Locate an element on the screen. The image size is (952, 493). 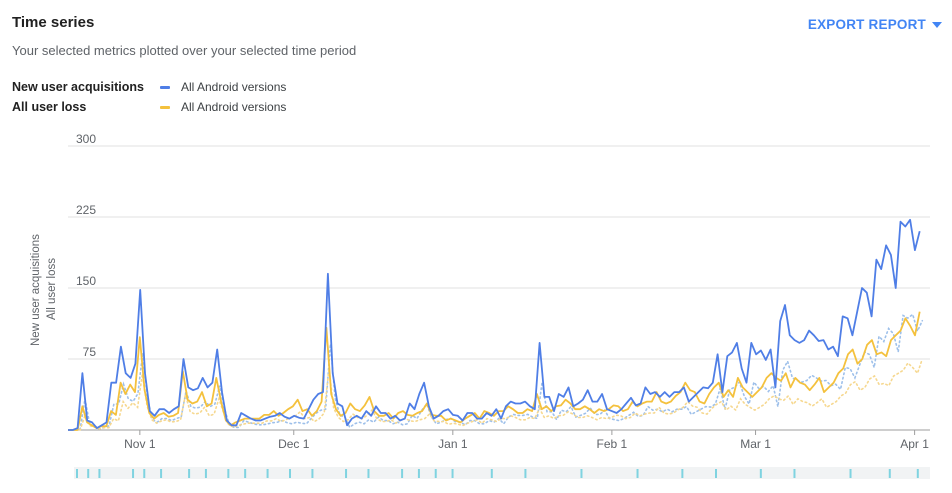
x-tick-label: Jan 1 is located at coordinates (453, 444).